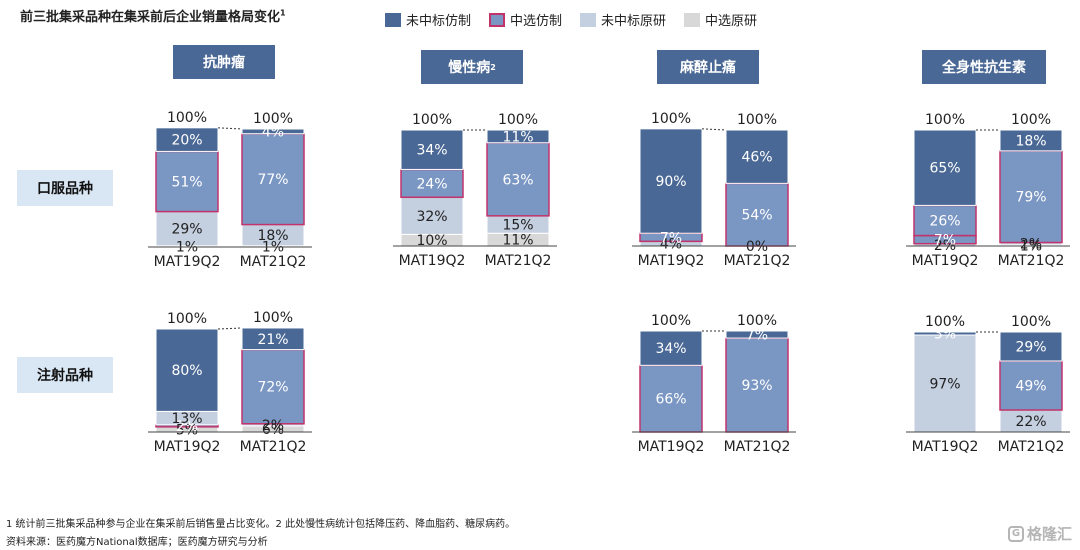 This screenshot has width=1080, height=550. What do you see at coordinates (137, 542) in the screenshot?
I see `source-note: 资料来源：医药魔方National数据库；医药魔方研究与分析` at bounding box center [137, 542].